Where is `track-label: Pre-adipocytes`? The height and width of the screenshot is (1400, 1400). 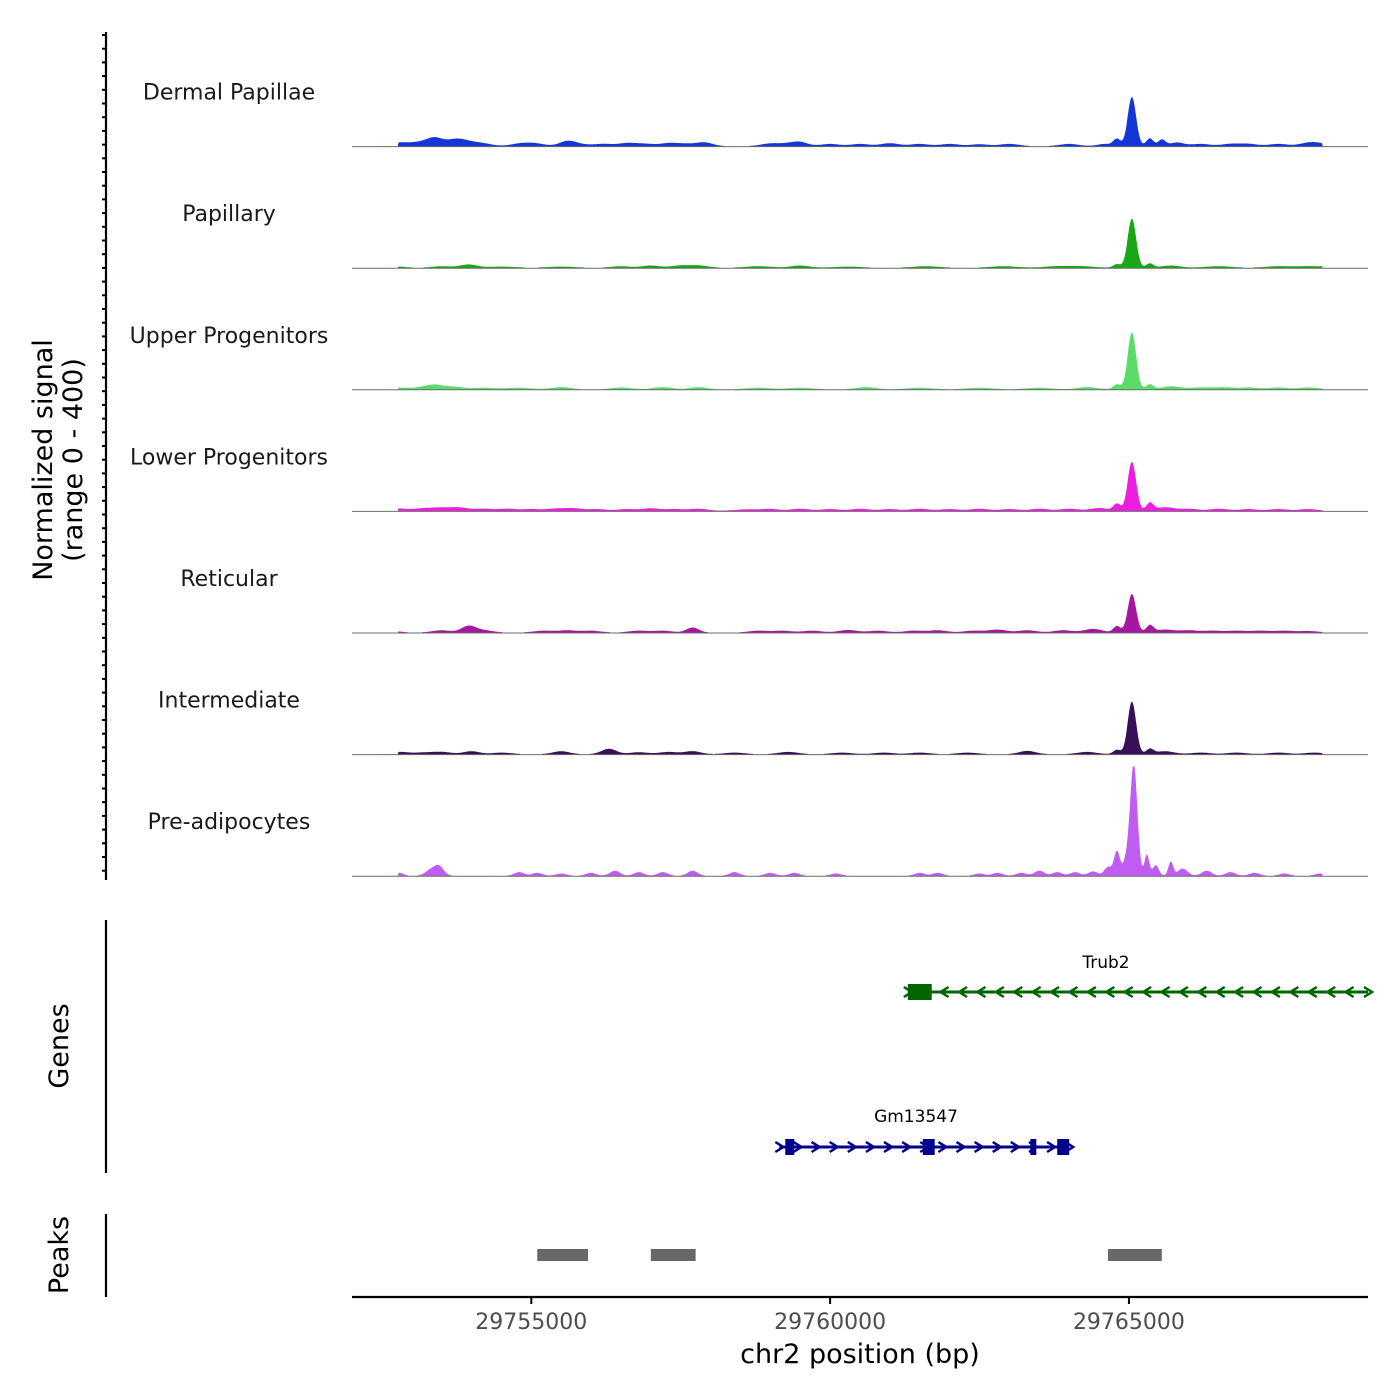 track-label: Pre-adipocytes is located at coordinates (229, 822).